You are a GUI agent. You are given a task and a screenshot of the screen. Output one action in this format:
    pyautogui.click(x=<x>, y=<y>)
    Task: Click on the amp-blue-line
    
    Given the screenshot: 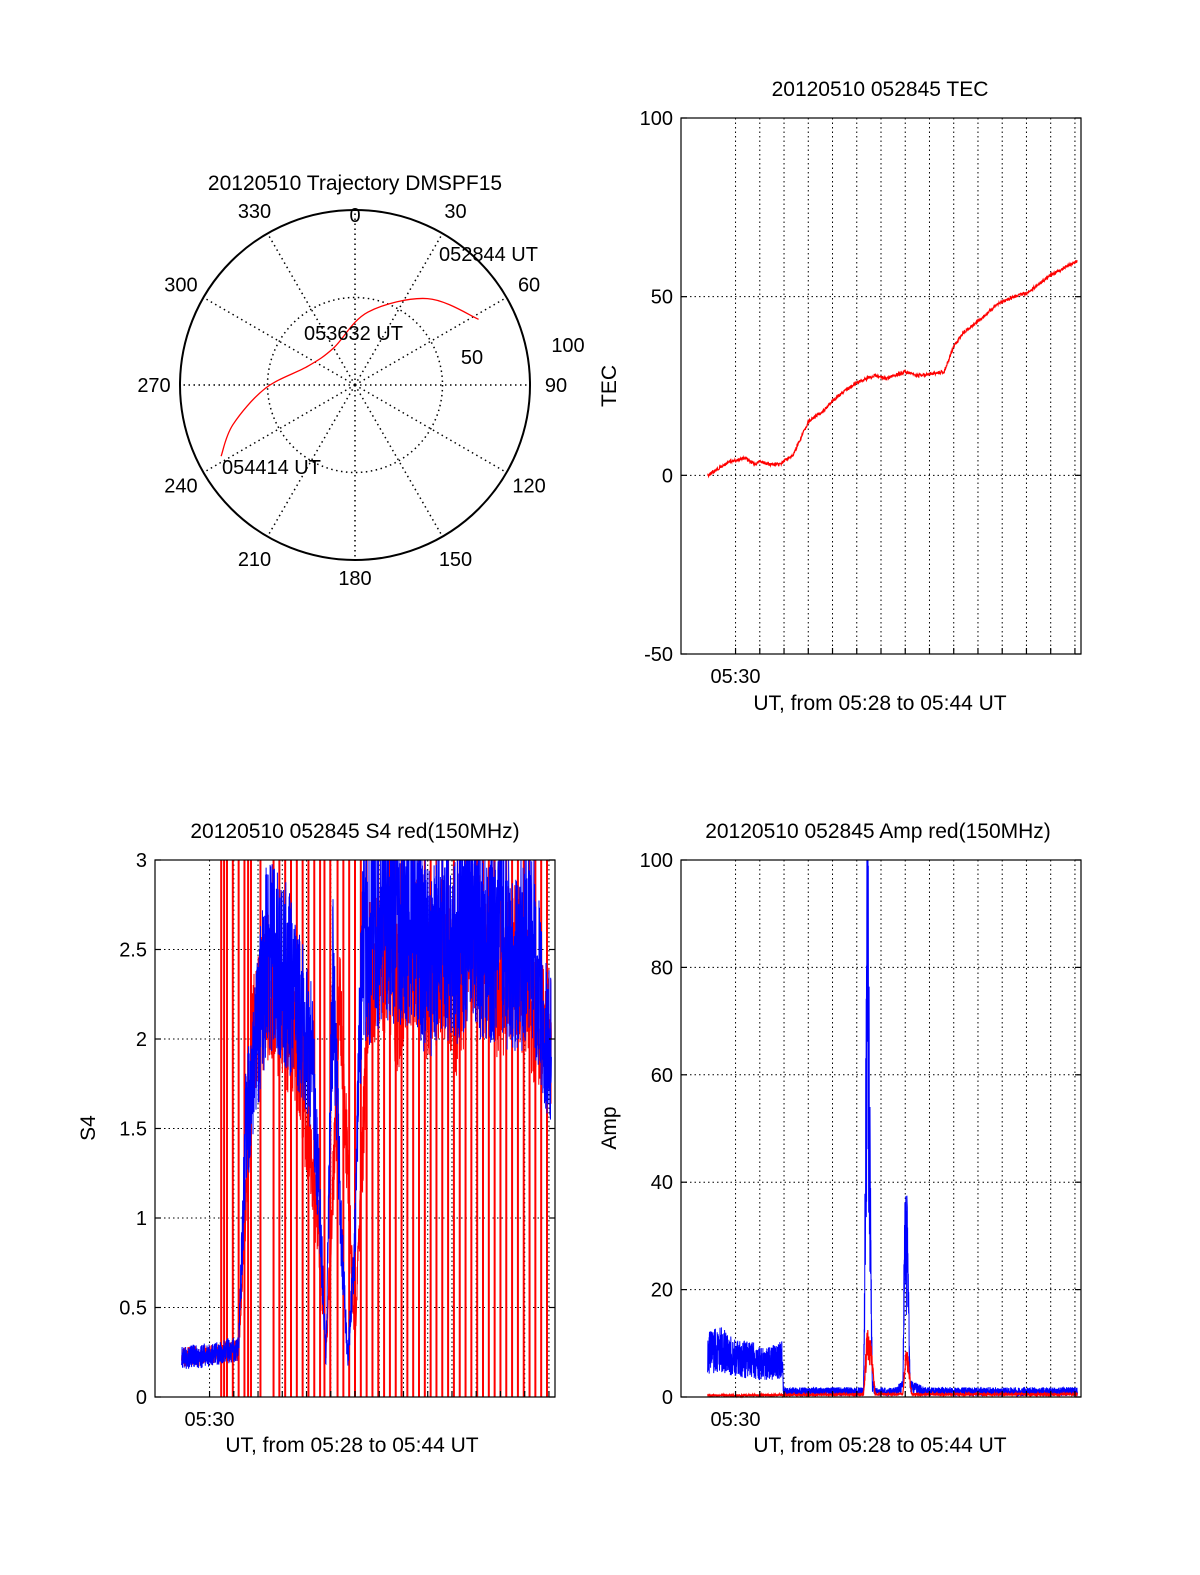 What is the action you would take?
    pyautogui.click(x=892, y=1128)
    